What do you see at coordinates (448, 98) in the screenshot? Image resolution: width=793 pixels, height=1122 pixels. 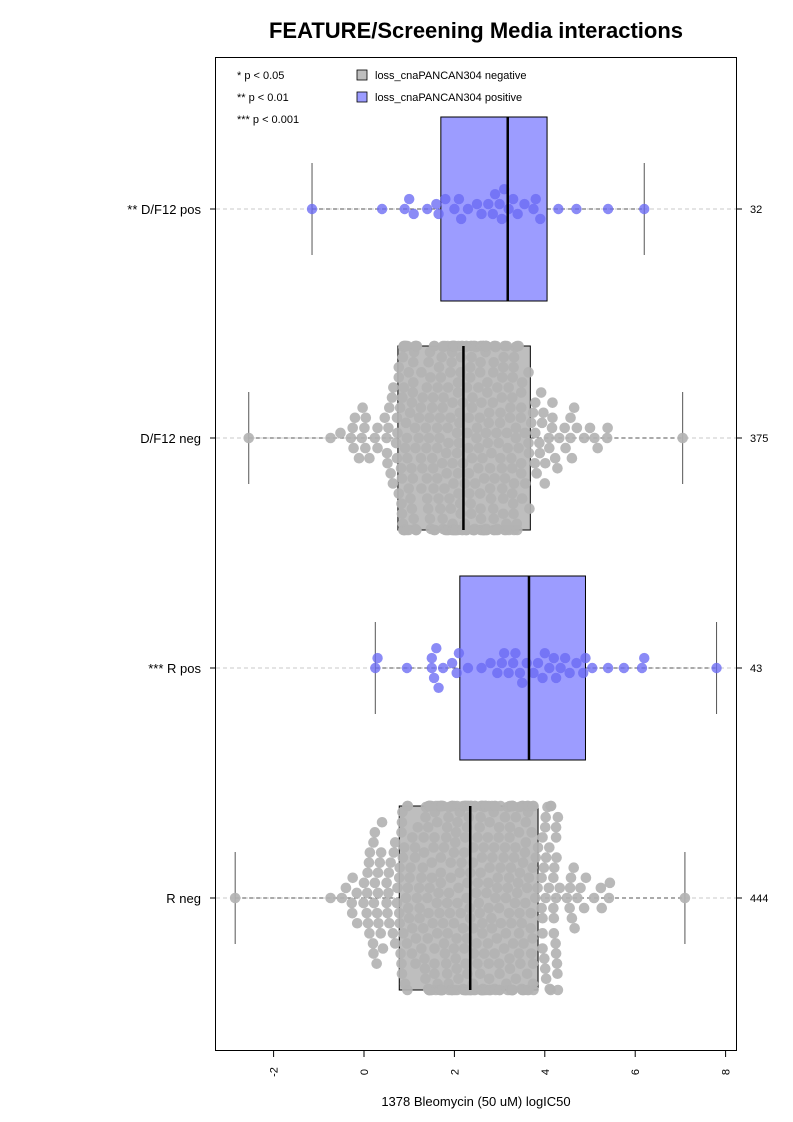 I see `legend-label-positive: loss_cnaPANCAN304 positive` at bounding box center [448, 98].